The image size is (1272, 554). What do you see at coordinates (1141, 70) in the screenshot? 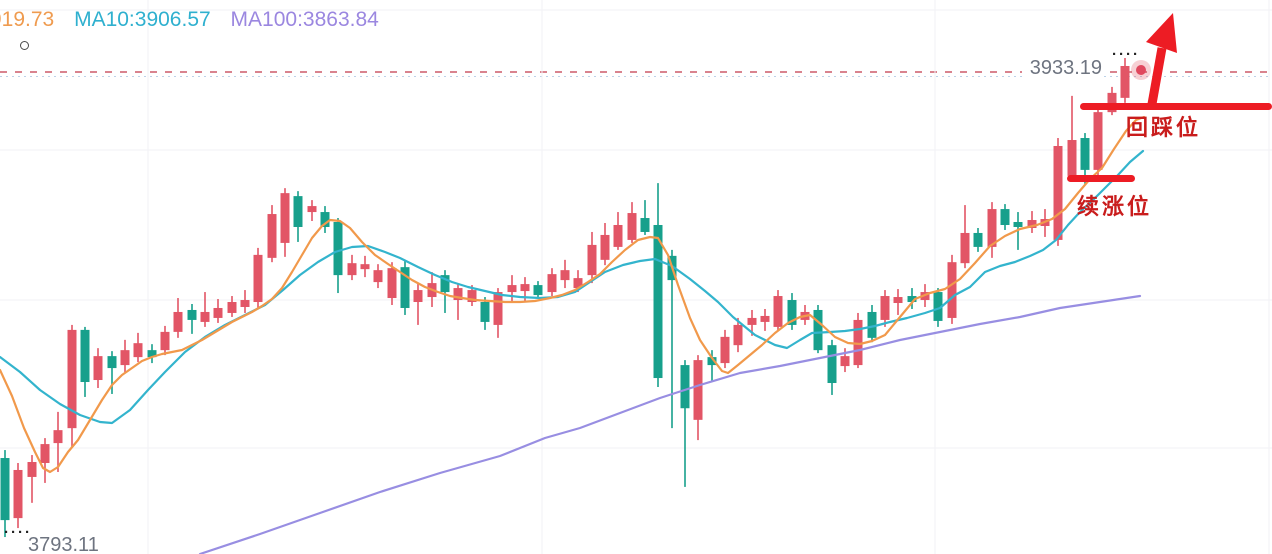
I see `current-price-dot` at bounding box center [1141, 70].